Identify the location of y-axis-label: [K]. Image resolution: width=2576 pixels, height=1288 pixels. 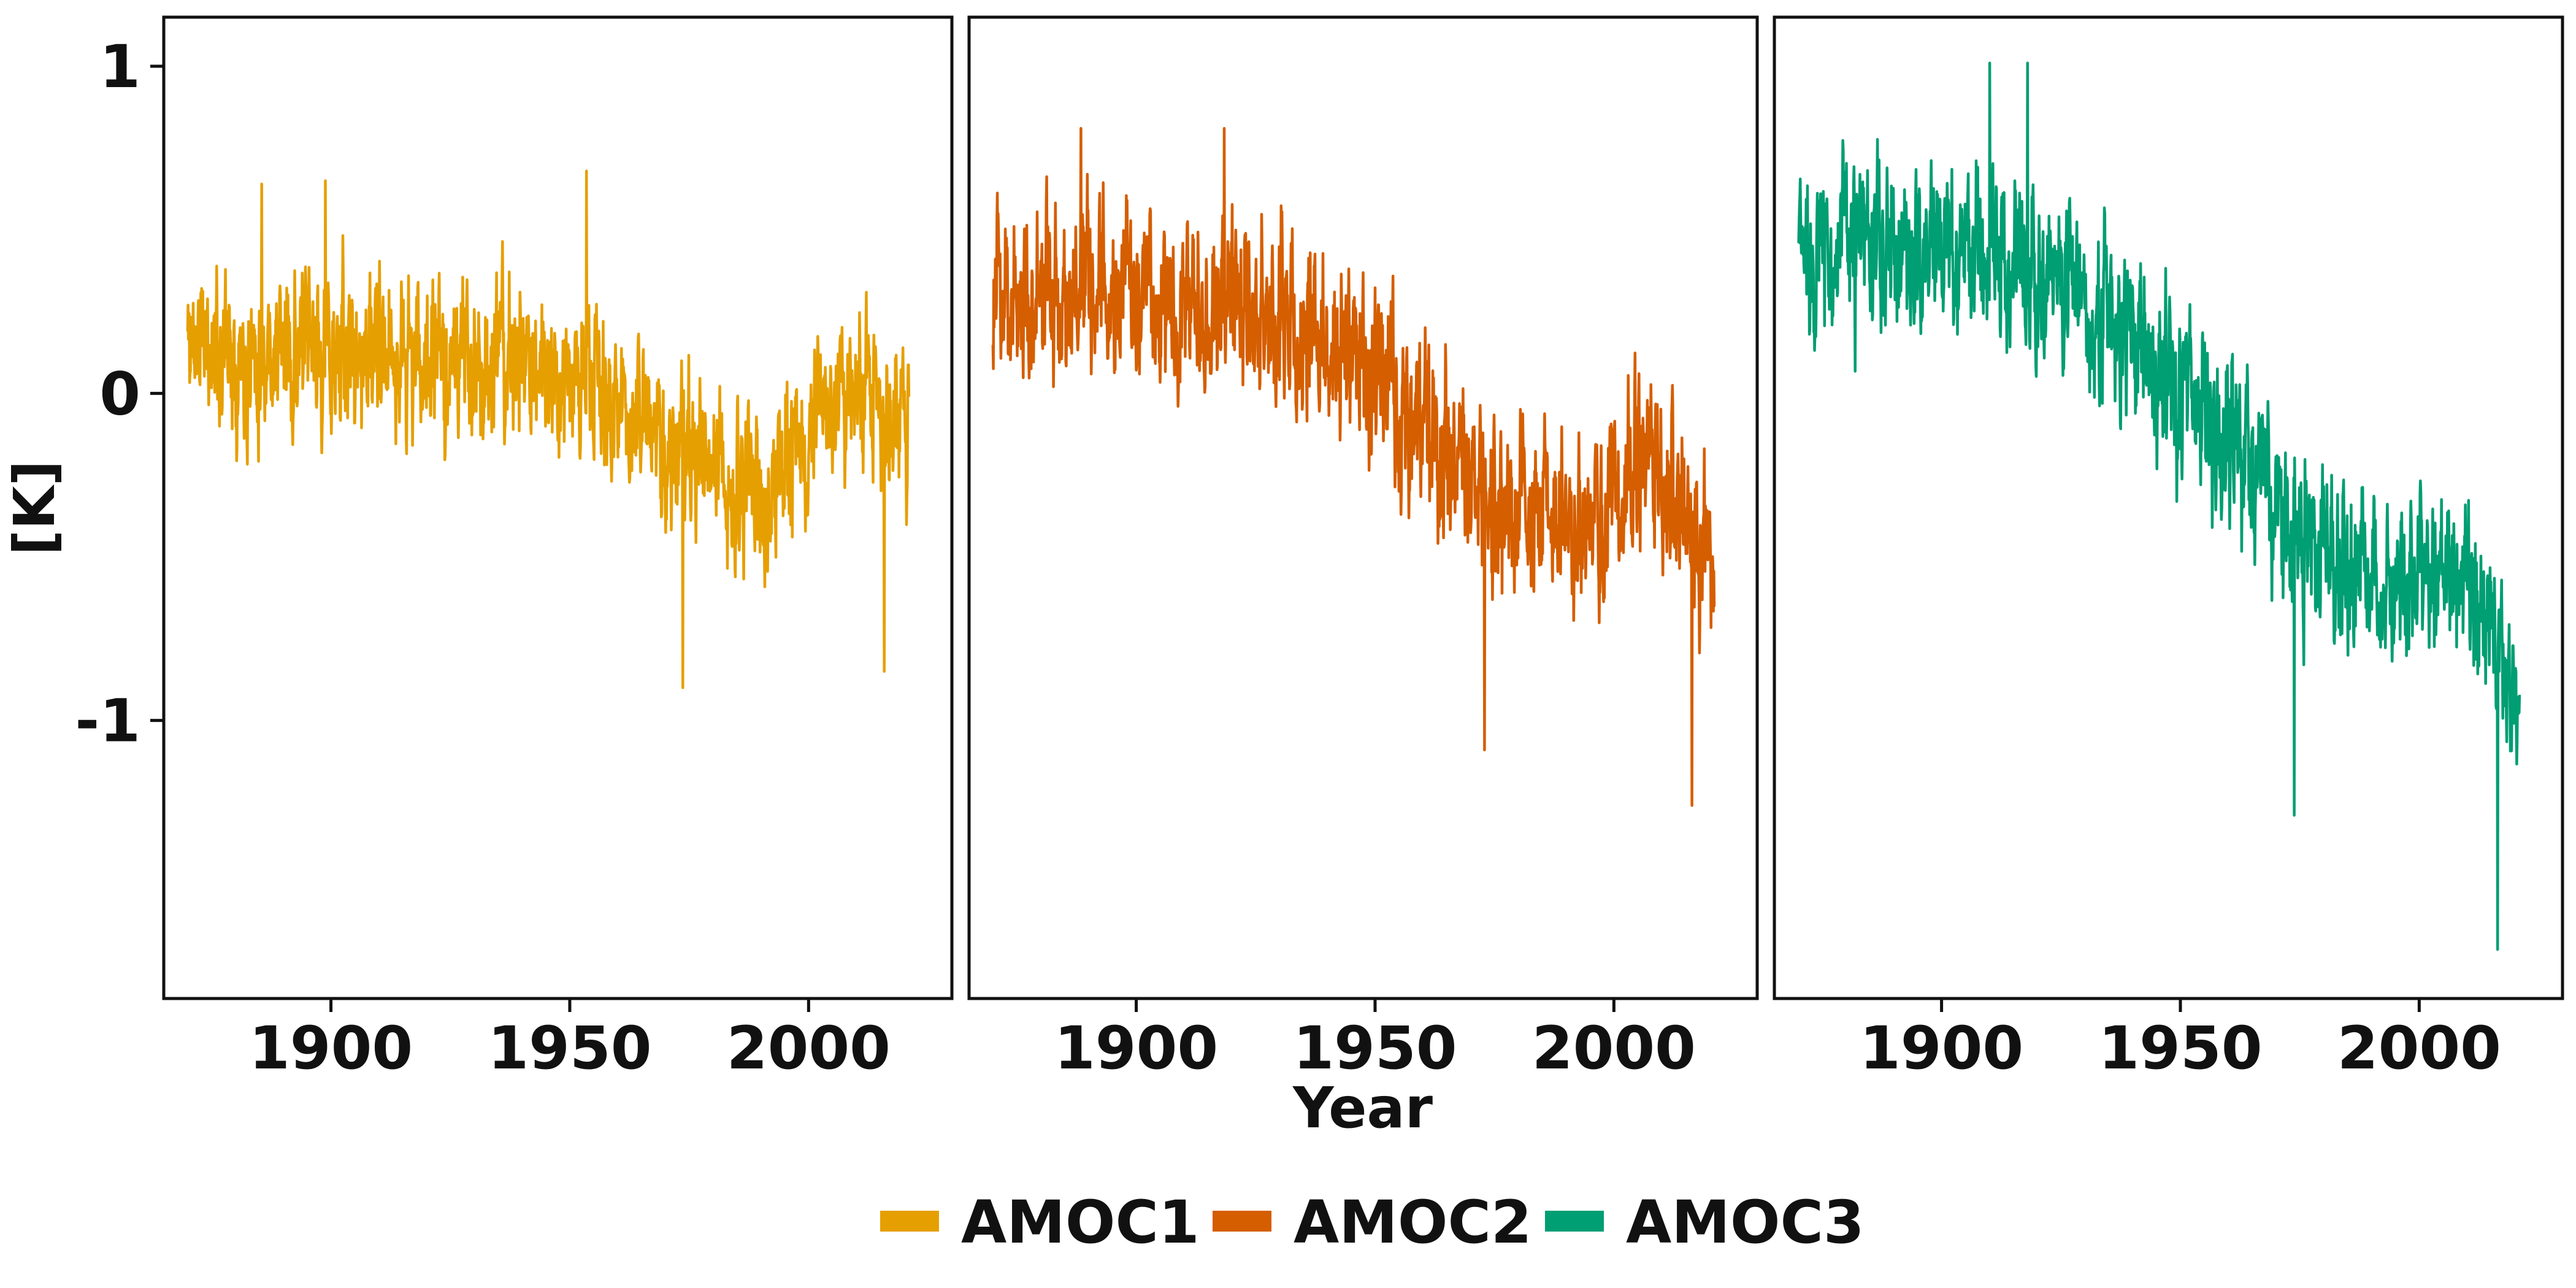
(34, 507).